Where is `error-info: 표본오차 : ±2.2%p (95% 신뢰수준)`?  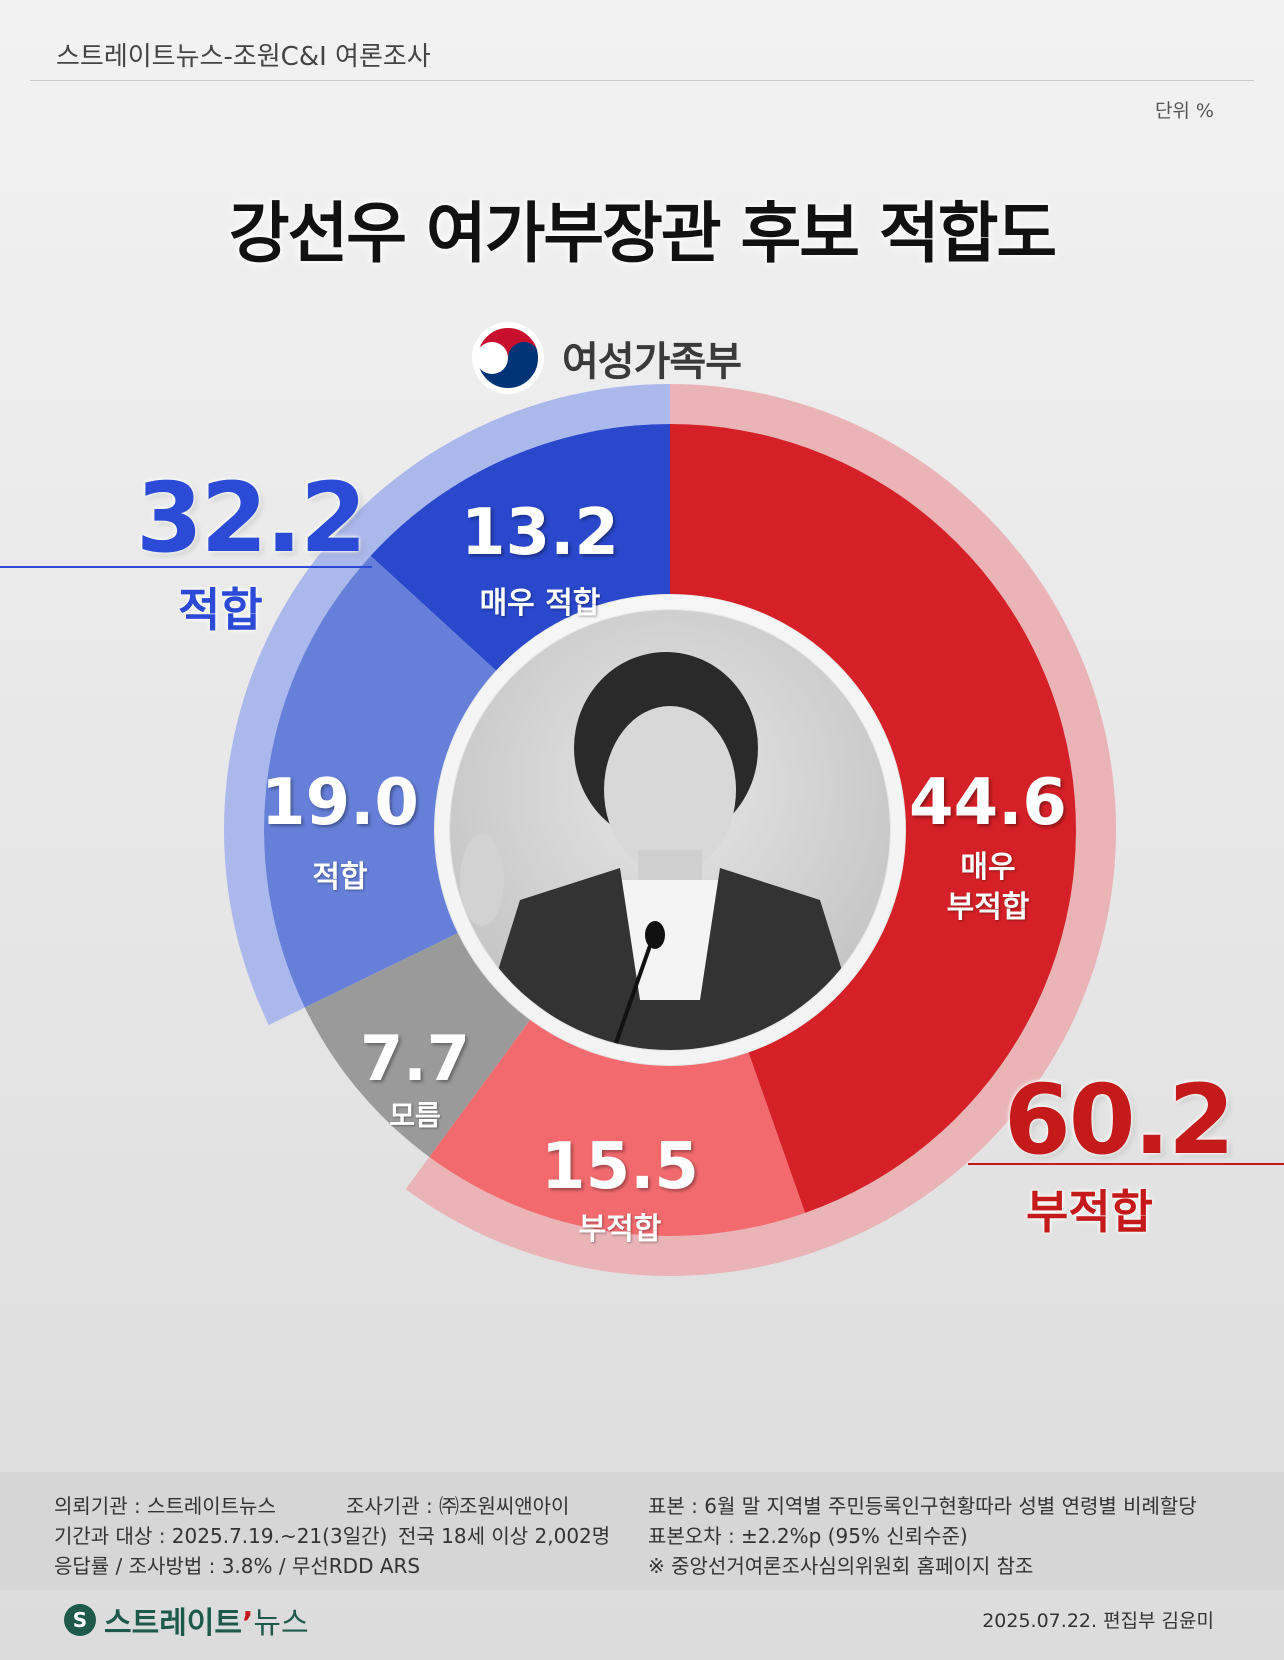
error-info: 표본오차 : ±2.2%p (95% 신뢰수준) is located at coordinates (808, 1536).